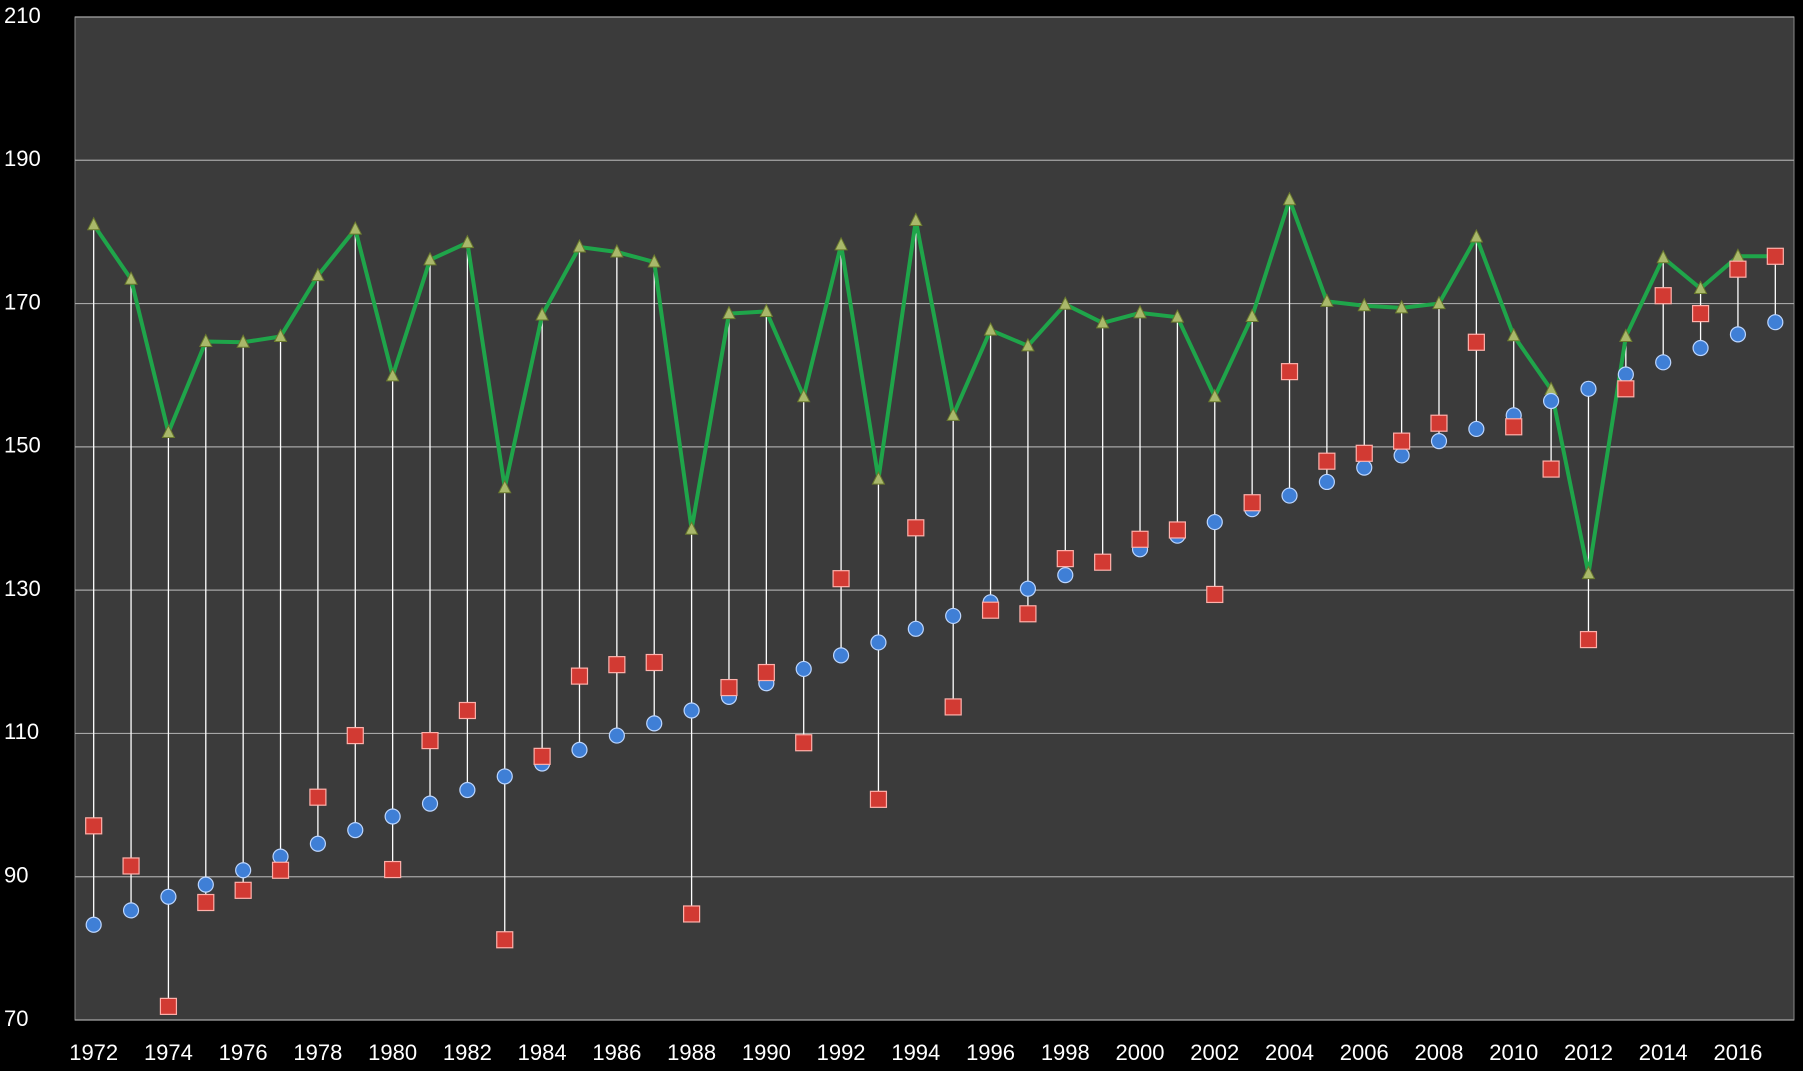  What do you see at coordinates (22, 445) in the screenshot?
I see `y-tick-label: 150` at bounding box center [22, 445].